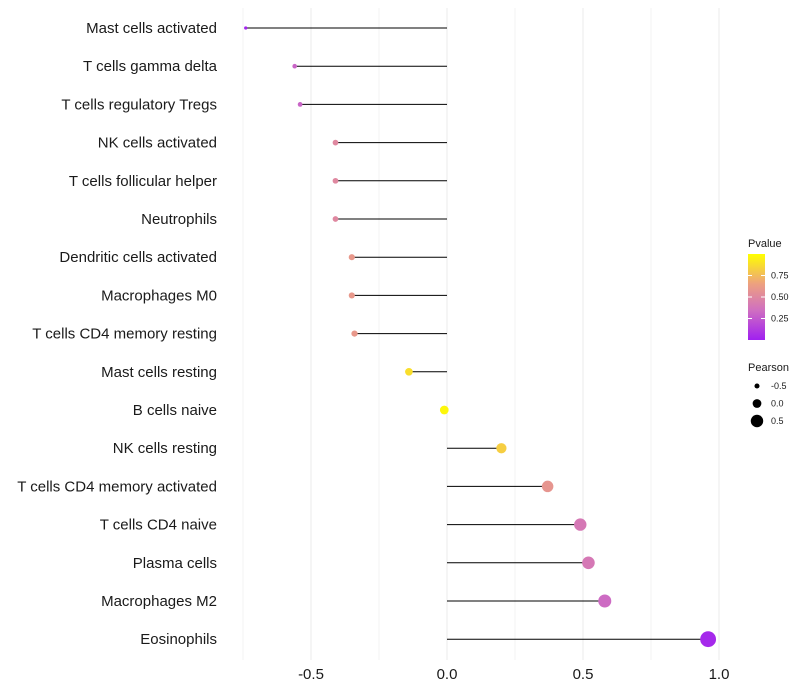  Describe the element at coordinates (151, 28) in the screenshot. I see `y-axis-label: Mast cells activated` at that location.